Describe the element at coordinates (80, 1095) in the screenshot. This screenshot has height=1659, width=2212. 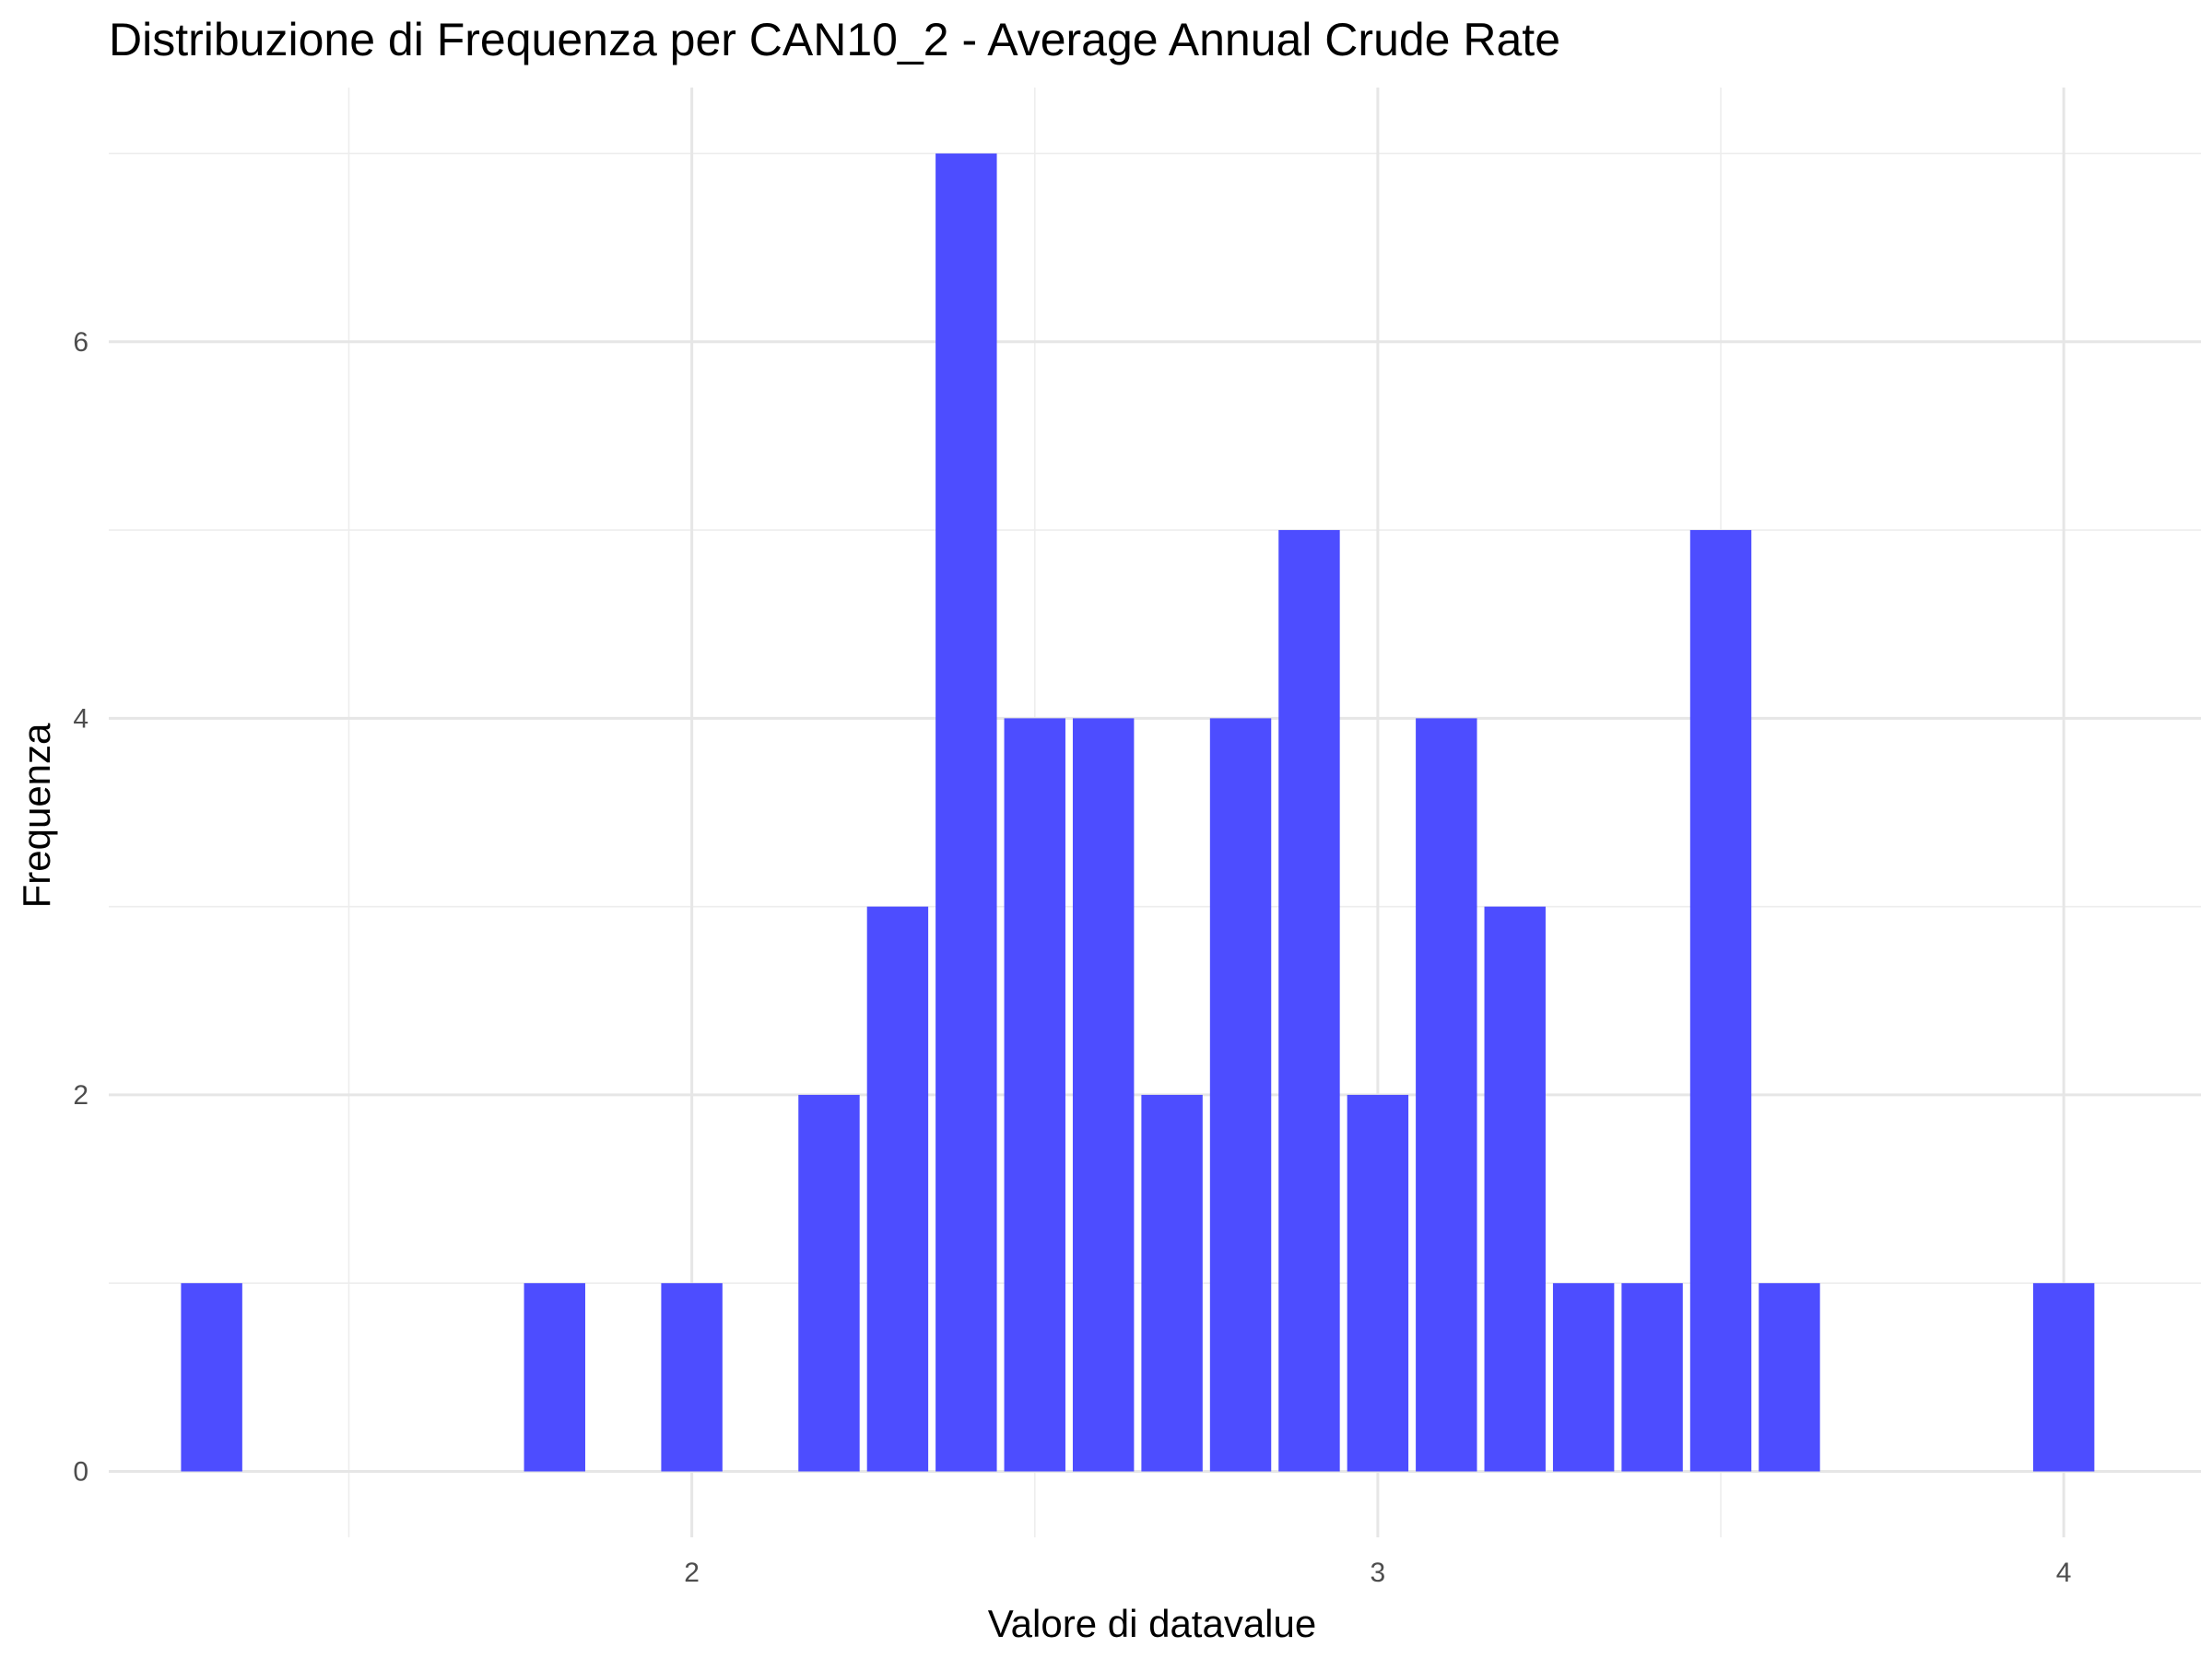
I see `y-tick-label: 2` at that location.